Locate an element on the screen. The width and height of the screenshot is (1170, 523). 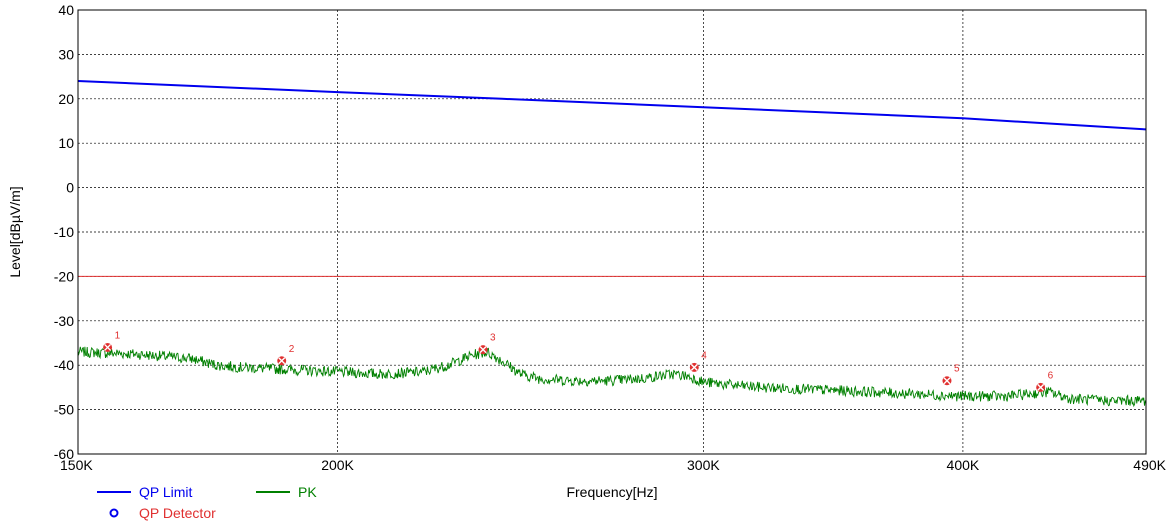
marker-2: 2 is located at coordinates (286, 355).